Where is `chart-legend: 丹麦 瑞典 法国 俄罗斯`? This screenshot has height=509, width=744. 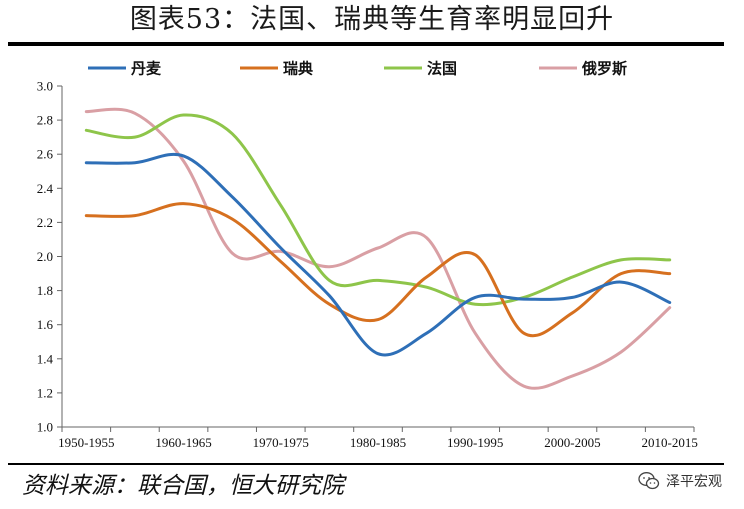 chart-legend: 丹麦 瑞典 法国 俄罗斯 is located at coordinates (357, 69).